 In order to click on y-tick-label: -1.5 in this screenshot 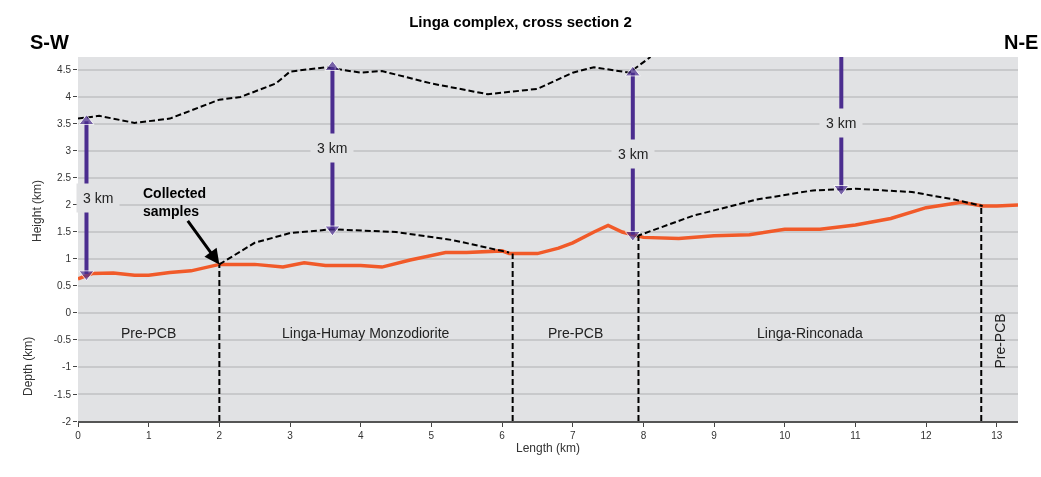, I will do `click(62, 394)`.